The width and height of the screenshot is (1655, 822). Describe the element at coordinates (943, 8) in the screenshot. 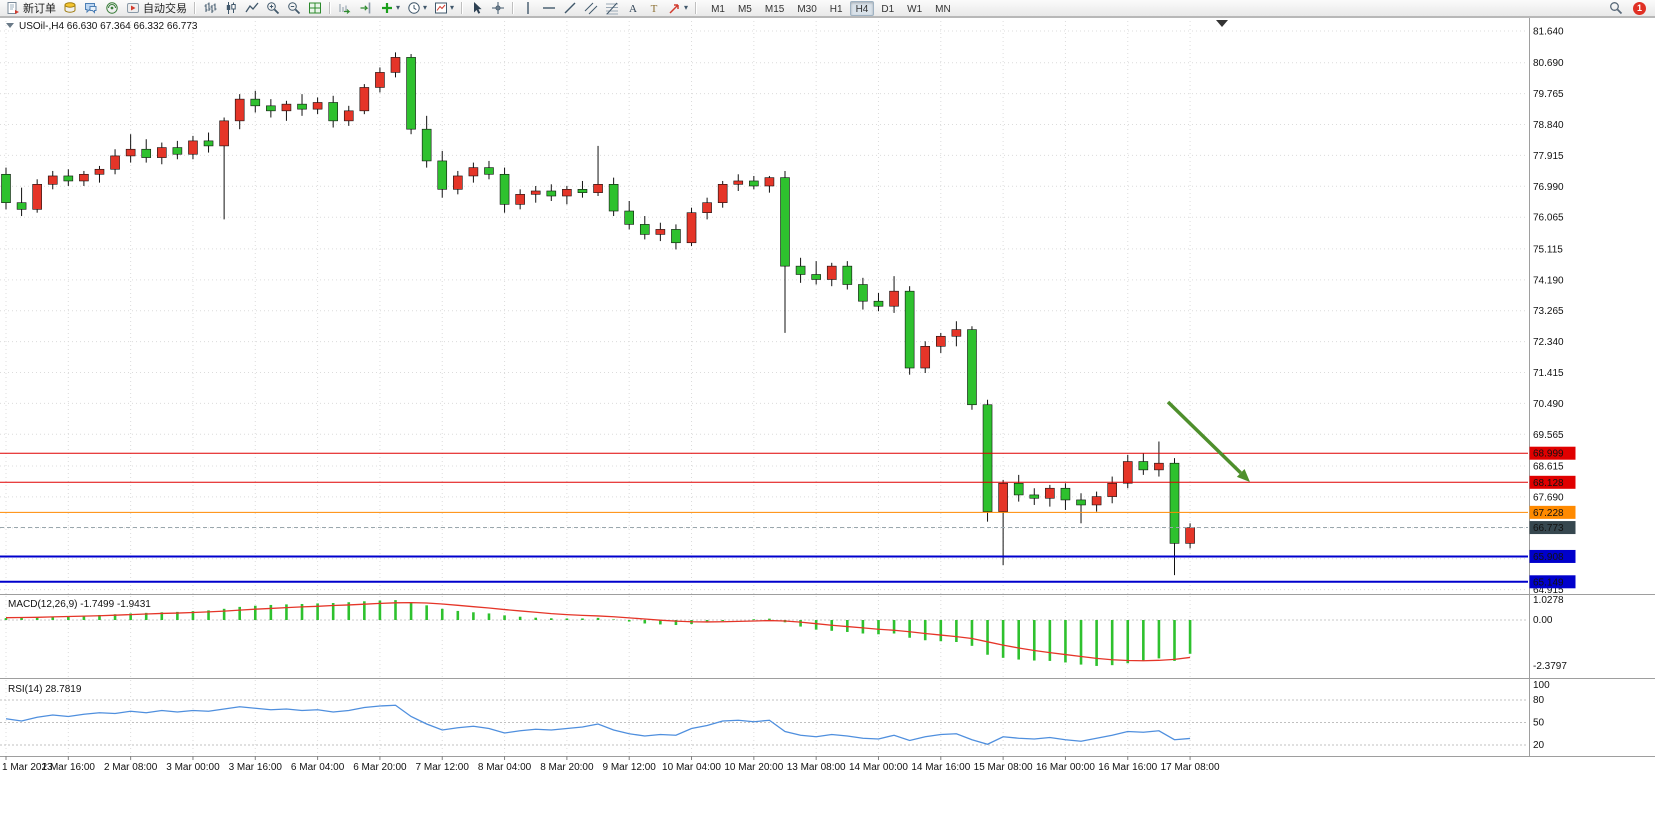

I see `tab-timeframe-mn: MN` at that location.